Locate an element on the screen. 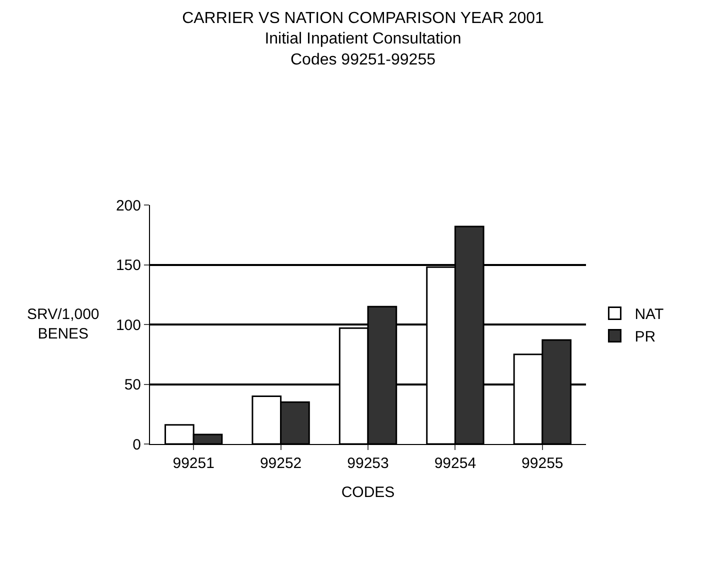 This screenshot has width=726, height=569. x-axis-title: CODES is located at coordinates (368, 492).